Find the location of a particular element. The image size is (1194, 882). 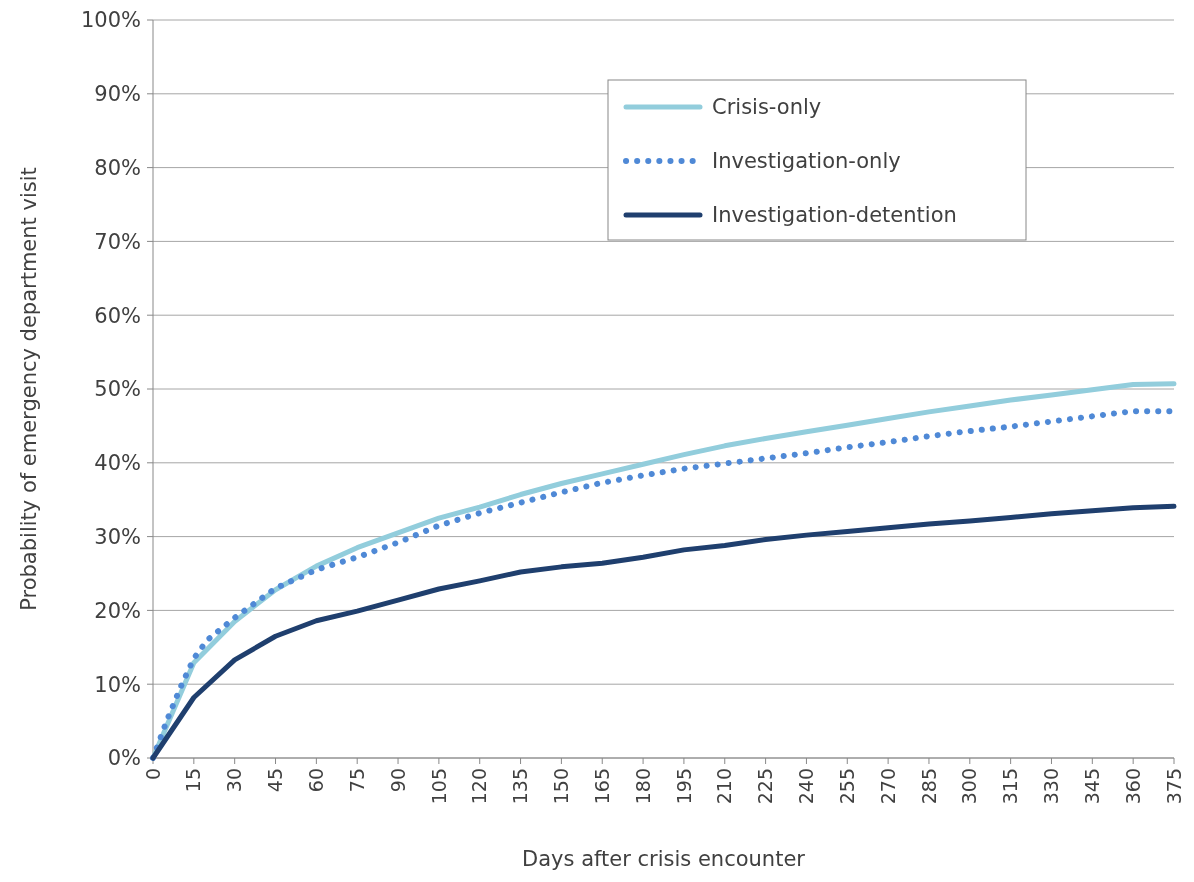

y-tick-label: 100% is located at coordinates (110, 20).